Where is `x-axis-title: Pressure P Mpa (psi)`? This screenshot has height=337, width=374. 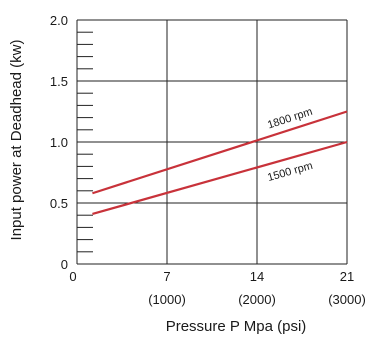
x-axis-title: Pressure P Mpa (psi) is located at coordinates (236, 326).